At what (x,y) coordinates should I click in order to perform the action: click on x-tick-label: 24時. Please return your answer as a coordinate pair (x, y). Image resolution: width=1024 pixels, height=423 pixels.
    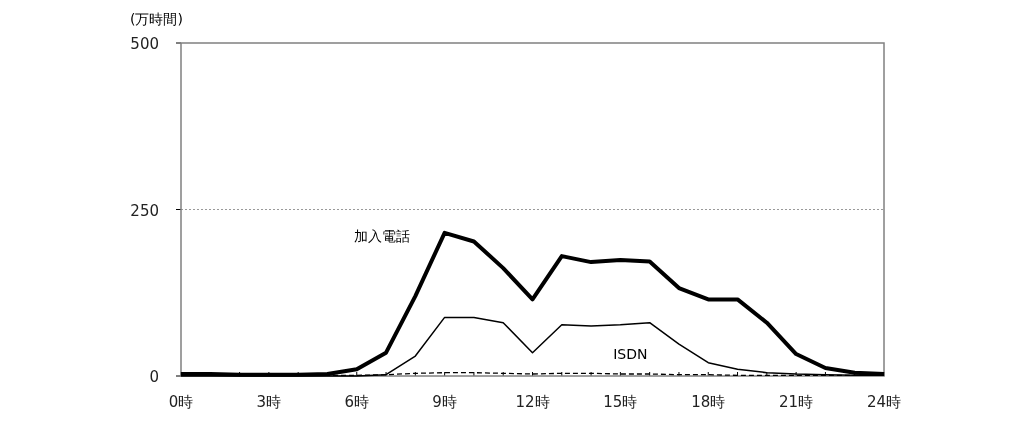
    Looking at the image, I should click on (884, 402).